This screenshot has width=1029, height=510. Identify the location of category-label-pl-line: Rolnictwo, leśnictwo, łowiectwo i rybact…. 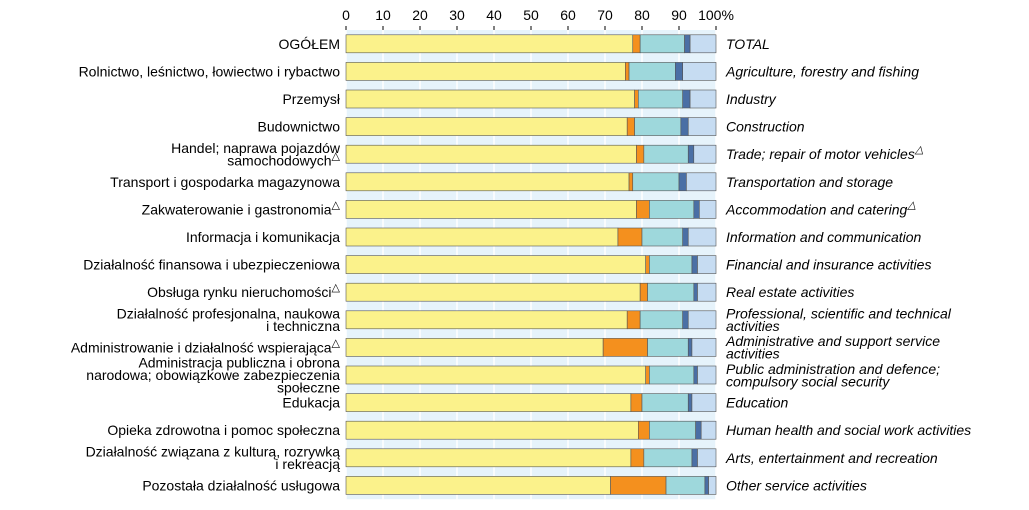
(210, 71).